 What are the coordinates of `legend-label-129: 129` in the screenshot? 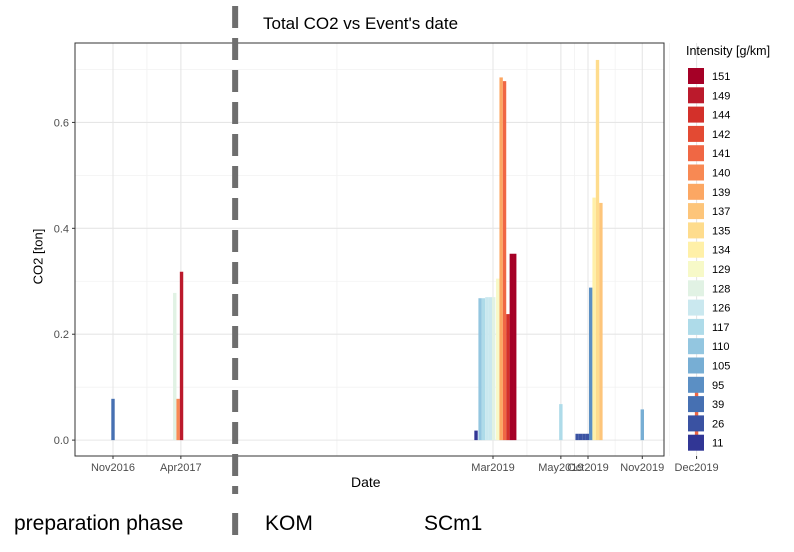 It's located at (721, 270).